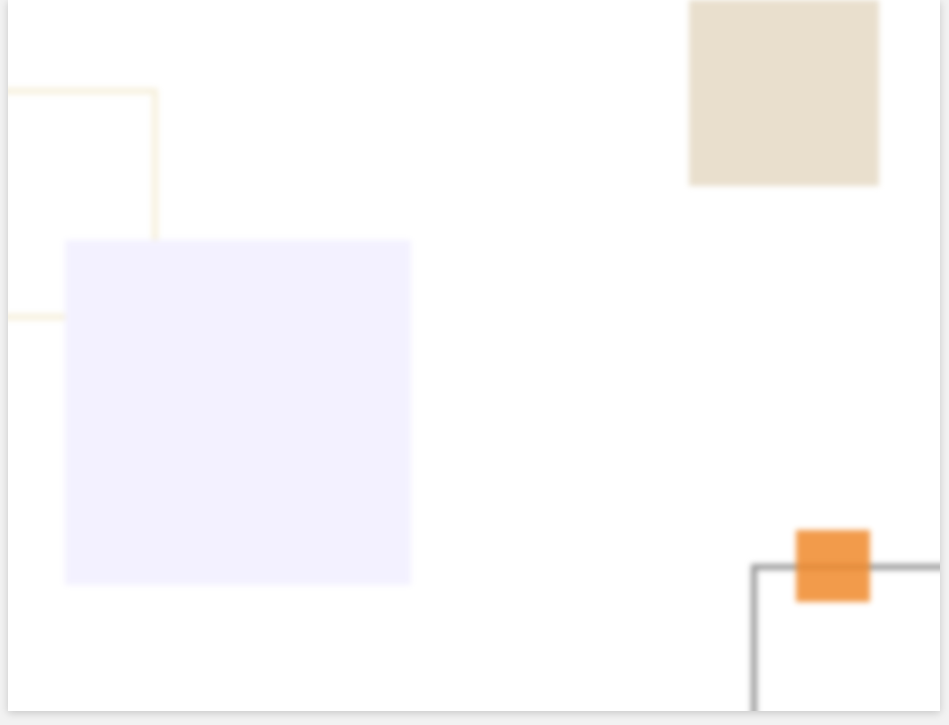  Describe the element at coordinates (833, 566) in the screenshot. I see `orange-filled-square` at that location.